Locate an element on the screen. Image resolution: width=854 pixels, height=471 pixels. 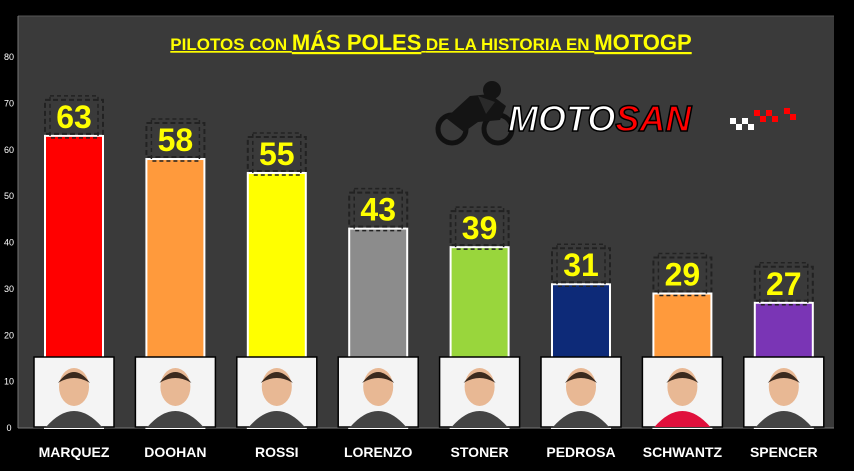
y-axis-ticks: 0 10 20 30 40 50 60 70 80 is located at coordinates (9, 242).